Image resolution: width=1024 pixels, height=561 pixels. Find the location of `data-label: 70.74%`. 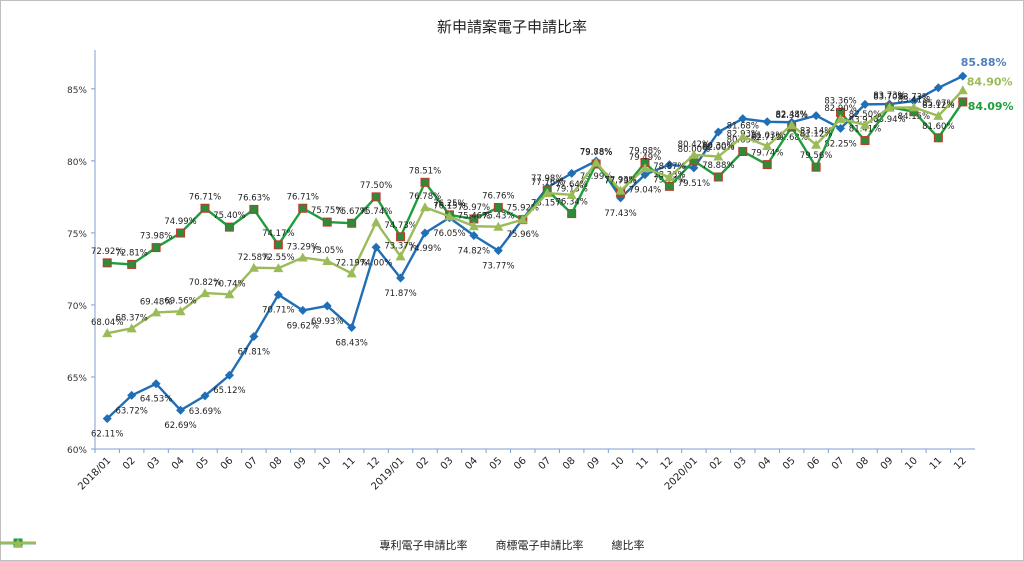

data-label: 70.74% is located at coordinates (229, 284).